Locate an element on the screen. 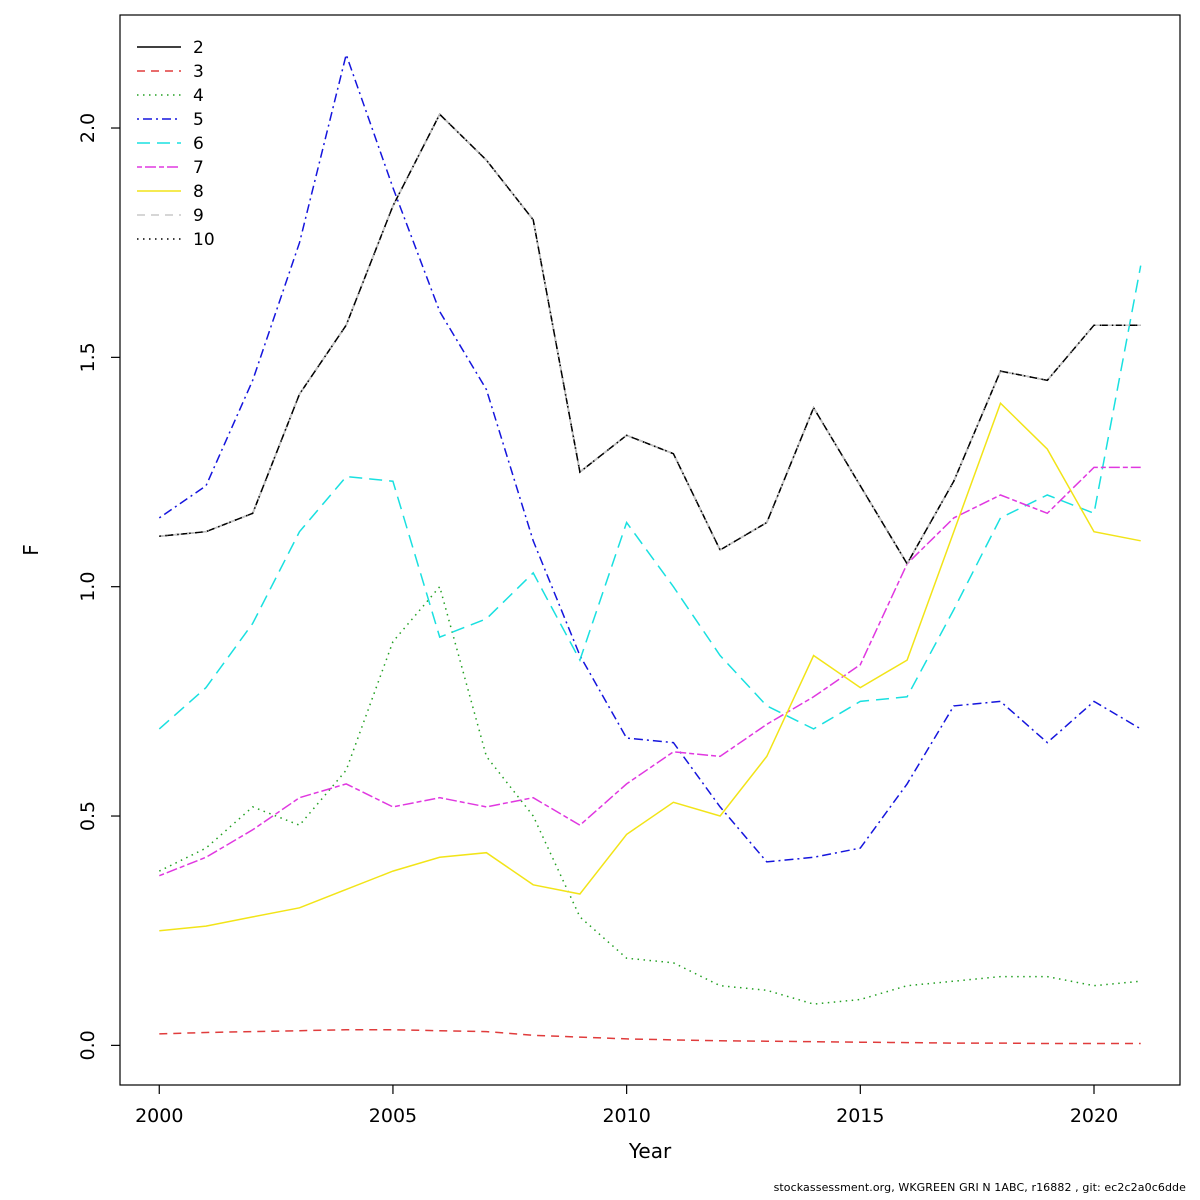 The image size is (1200, 1200). legend-label-10: 10 is located at coordinates (204, 240).